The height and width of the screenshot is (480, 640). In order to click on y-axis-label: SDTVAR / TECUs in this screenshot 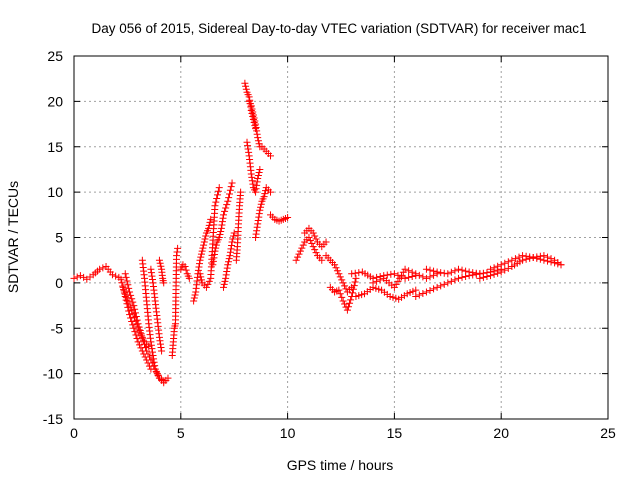, I will do `click(13, 237)`.